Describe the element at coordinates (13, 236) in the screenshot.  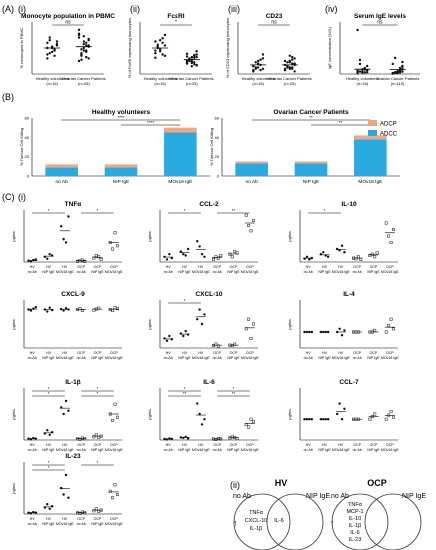
I see `TNFa-ylabel: pg/mL` at that location.